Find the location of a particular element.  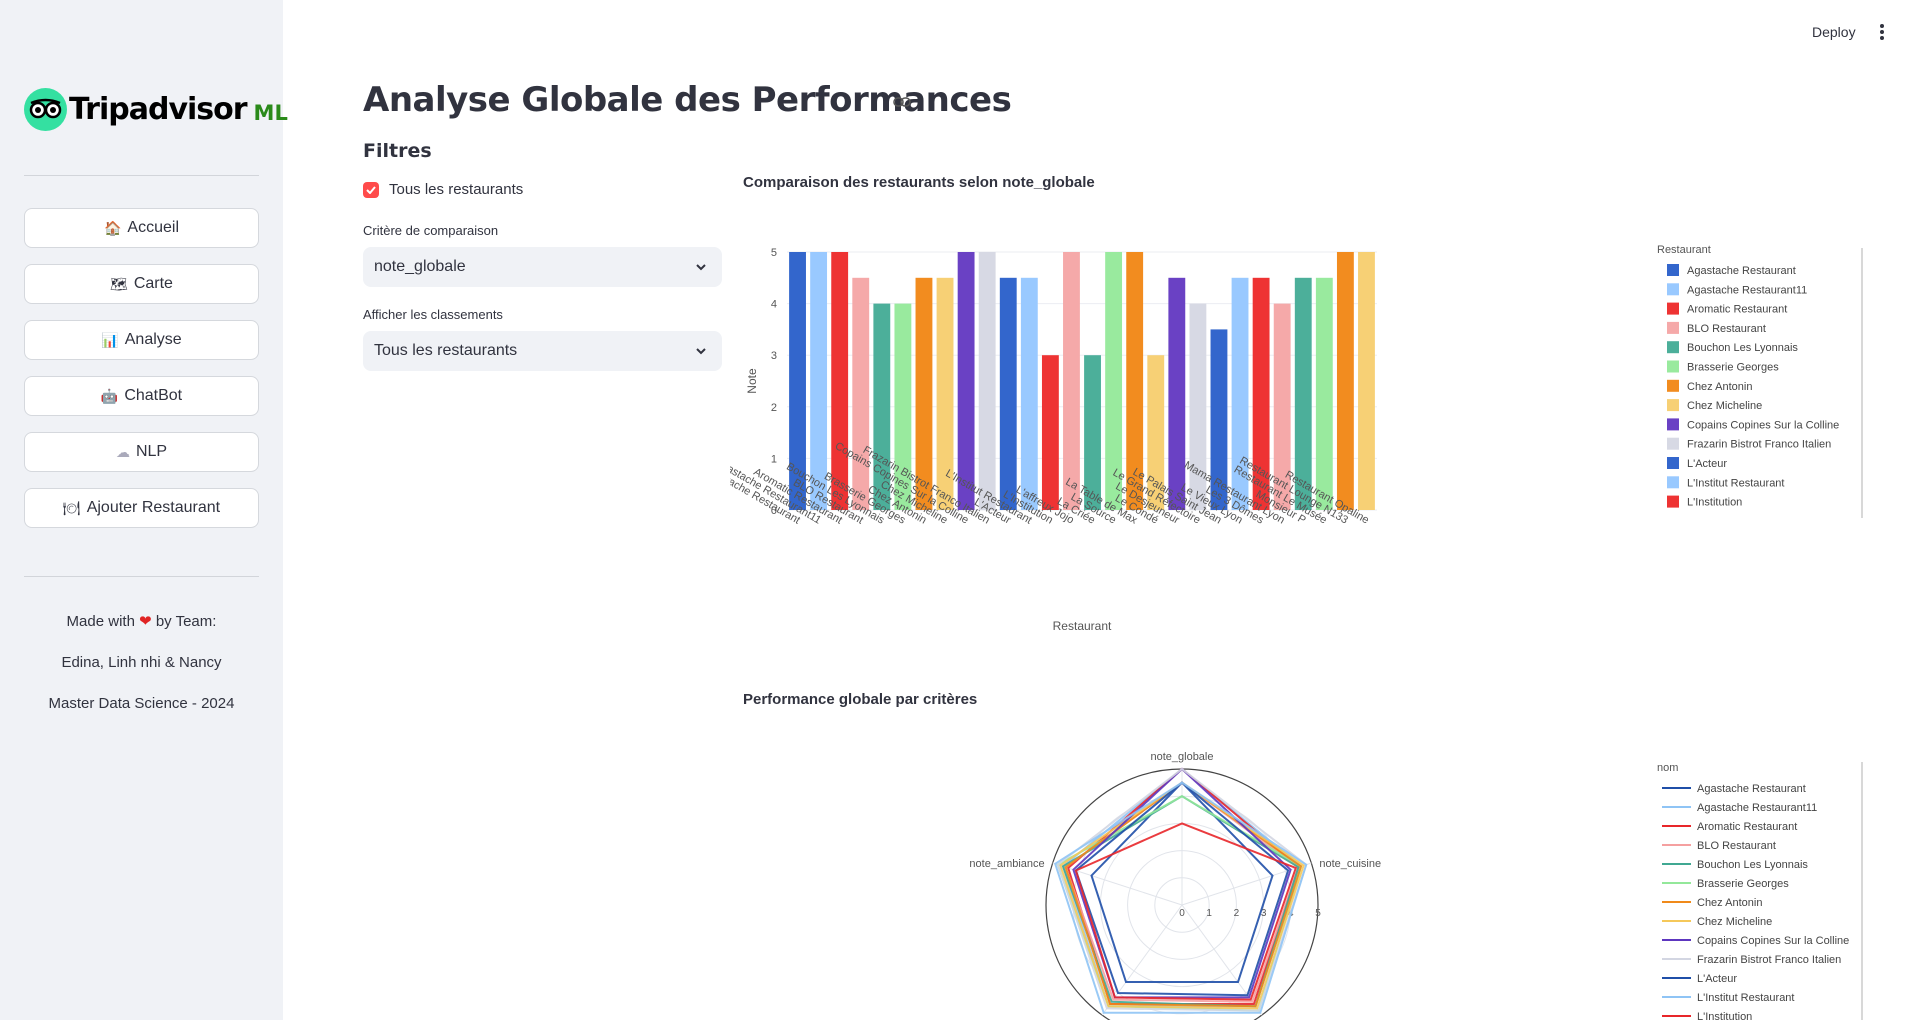

sidebar-item-carte: 🗺 Carte is located at coordinates (141, 284).